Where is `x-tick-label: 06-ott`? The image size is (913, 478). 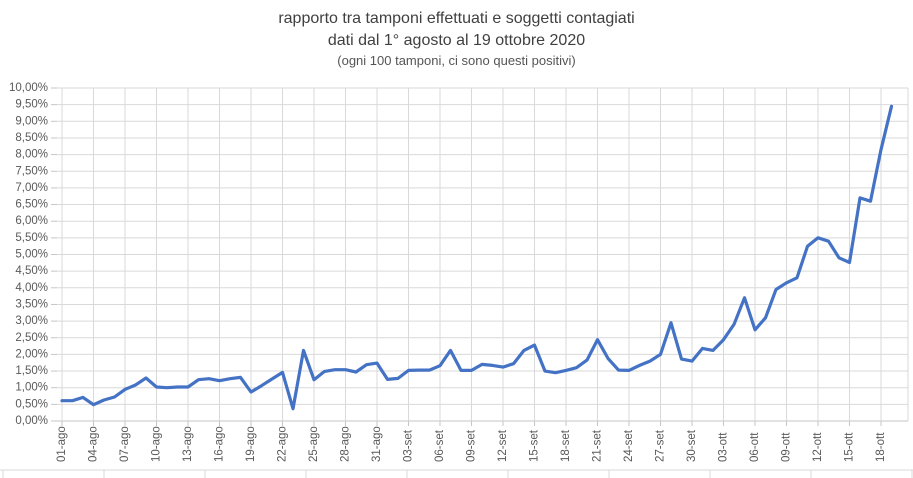
x-tick-label: 06-ott is located at coordinates (755, 447).